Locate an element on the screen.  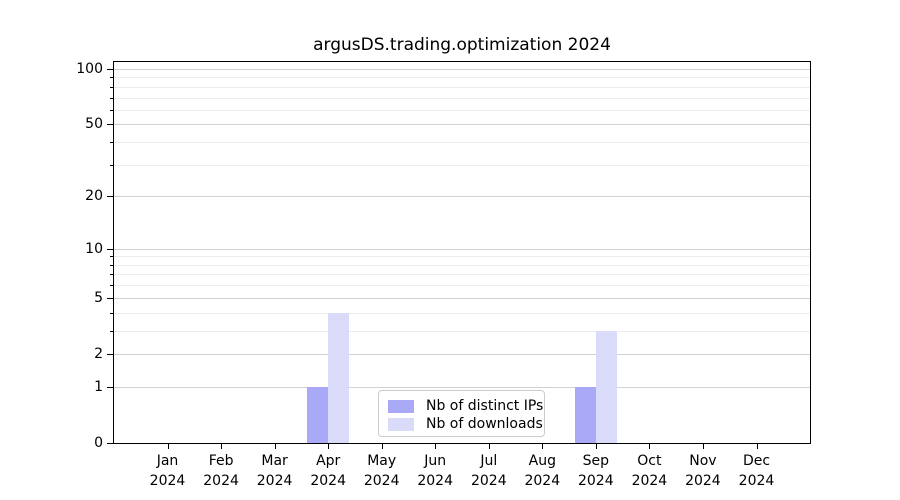
x-tick-label-may: May 2024 is located at coordinates (382, 471).